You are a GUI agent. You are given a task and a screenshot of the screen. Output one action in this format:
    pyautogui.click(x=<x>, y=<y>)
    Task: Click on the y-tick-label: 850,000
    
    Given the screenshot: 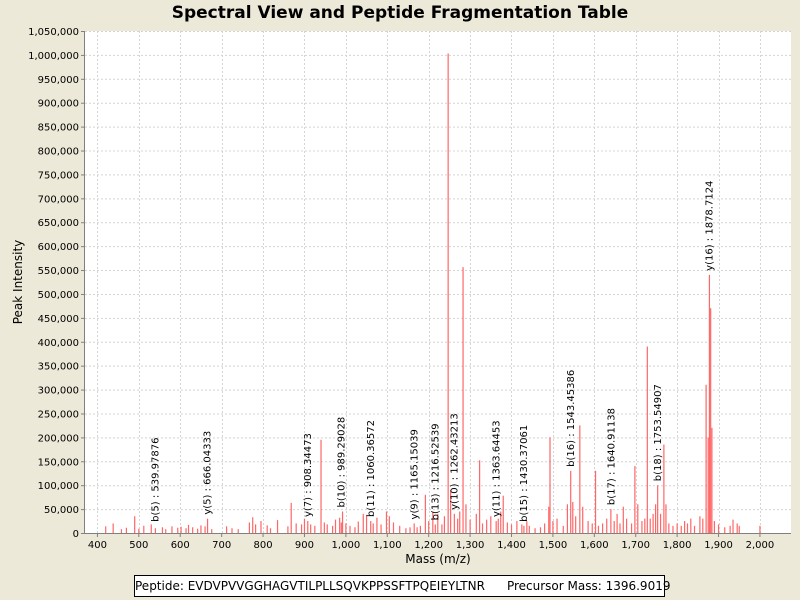 What is the action you would take?
    pyautogui.click(x=58, y=128)
    